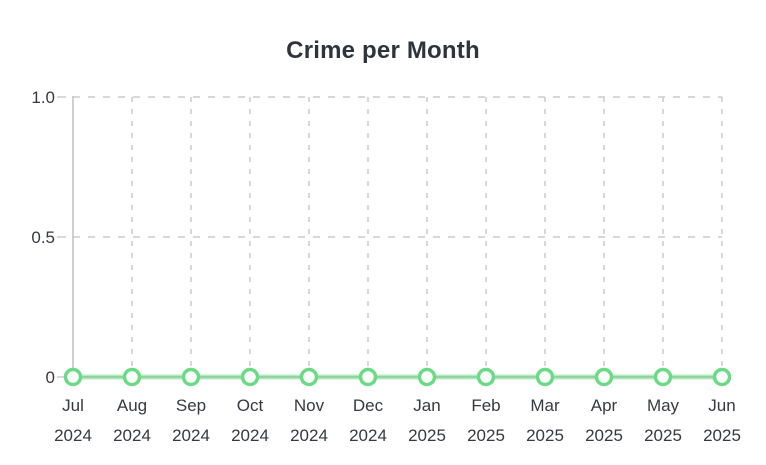  Describe the element at coordinates (426, 405) in the screenshot. I see `x-axis-month-label: Jan` at that location.